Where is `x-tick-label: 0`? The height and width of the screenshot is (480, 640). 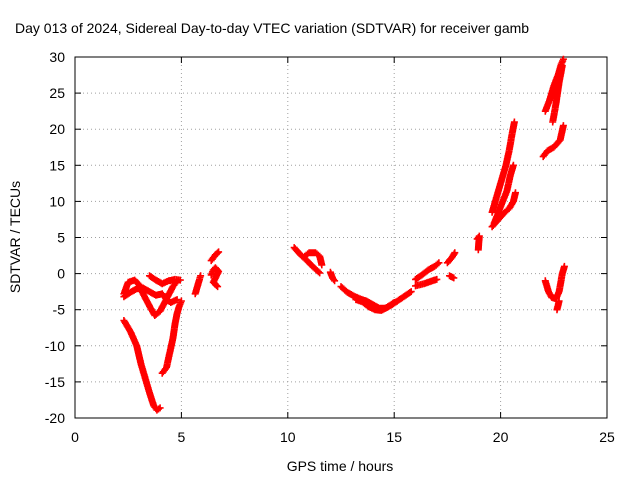 x-tick-label: 0 is located at coordinates (75, 437).